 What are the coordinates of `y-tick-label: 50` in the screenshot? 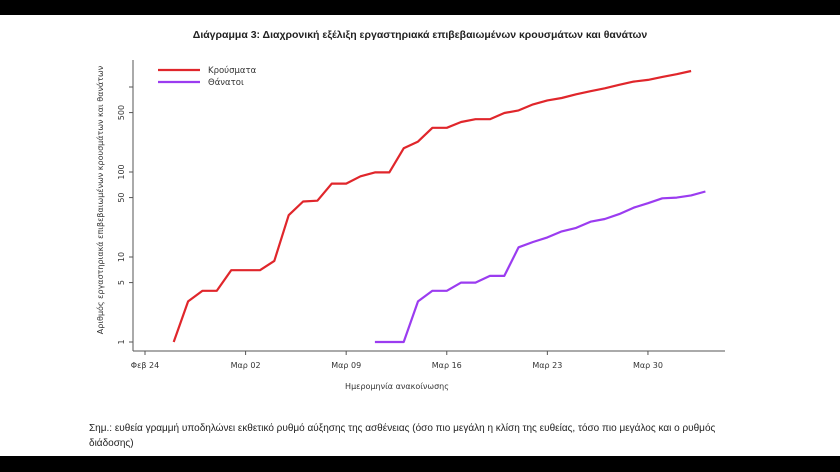 It's located at (121, 197).